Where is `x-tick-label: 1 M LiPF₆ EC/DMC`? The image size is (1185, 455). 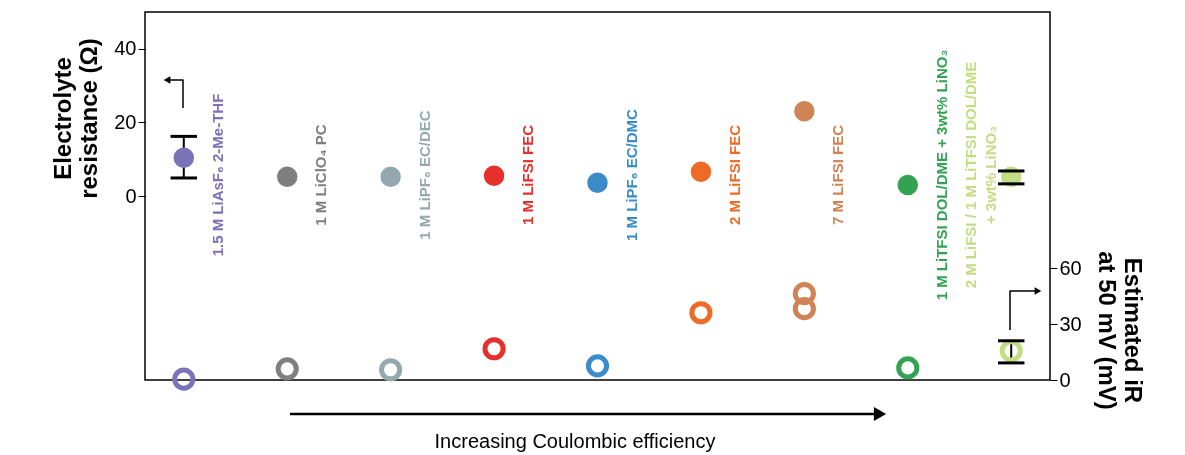 x-tick-label: 1 M LiPF₆ EC/DMC is located at coordinates (631, 174).